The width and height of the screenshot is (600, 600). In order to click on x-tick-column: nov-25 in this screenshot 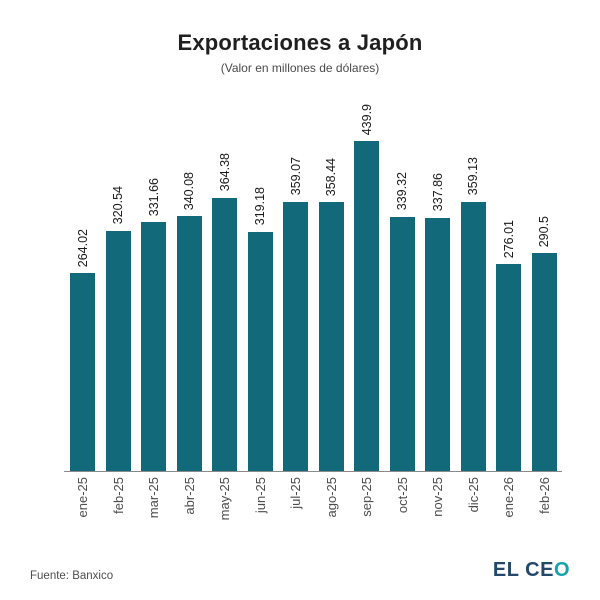, I will do `click(438, 494)`.